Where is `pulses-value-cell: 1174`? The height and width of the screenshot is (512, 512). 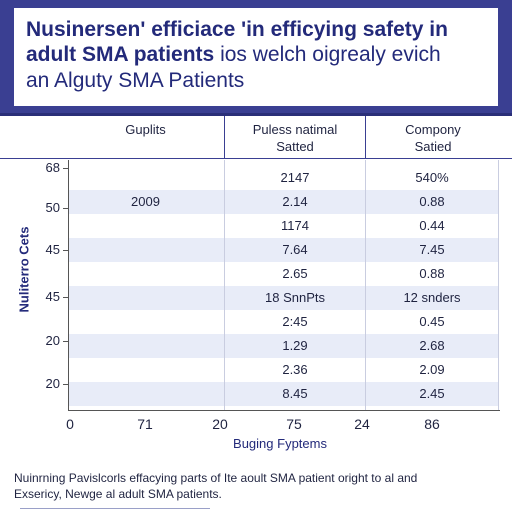 pulses-value-cell: 1174 is located at coordinates (295, 225).